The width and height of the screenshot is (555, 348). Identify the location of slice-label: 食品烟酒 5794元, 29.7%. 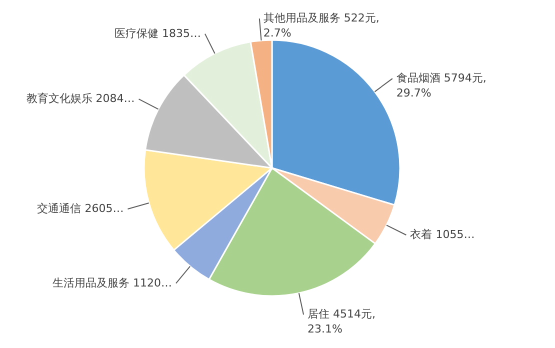
(441, 86).